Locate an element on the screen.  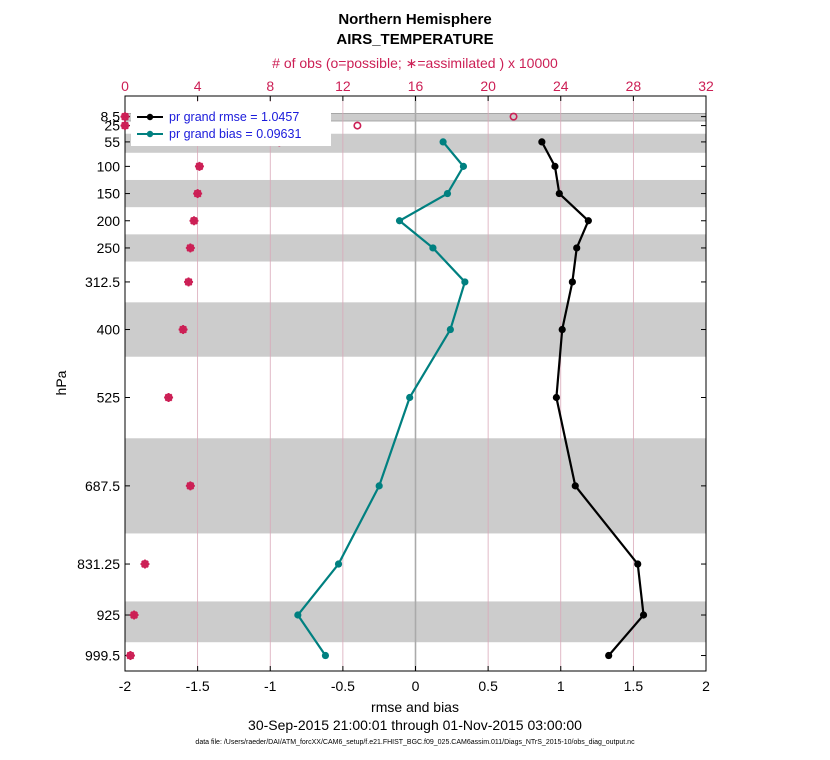
top-tick-label: 20 is located at coordinates (488, 86).